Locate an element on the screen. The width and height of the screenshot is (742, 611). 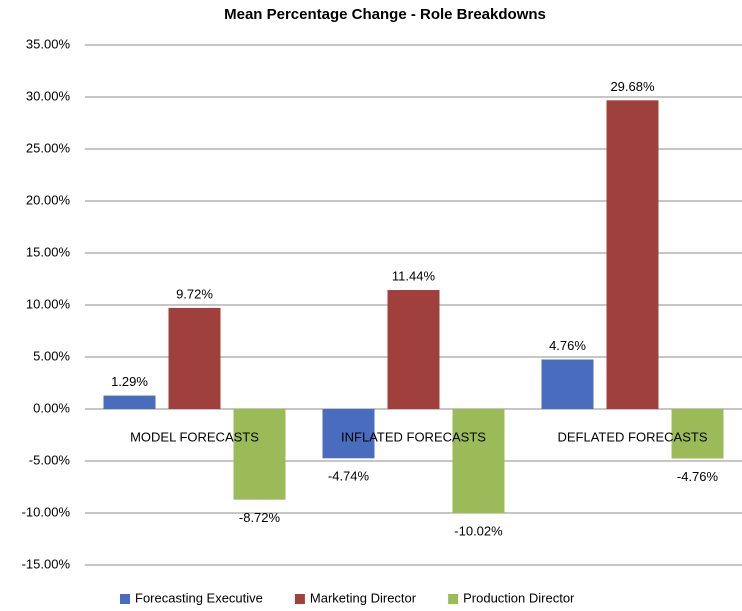
y-tick-label: 15.00% is located at coordinates (48, 251).